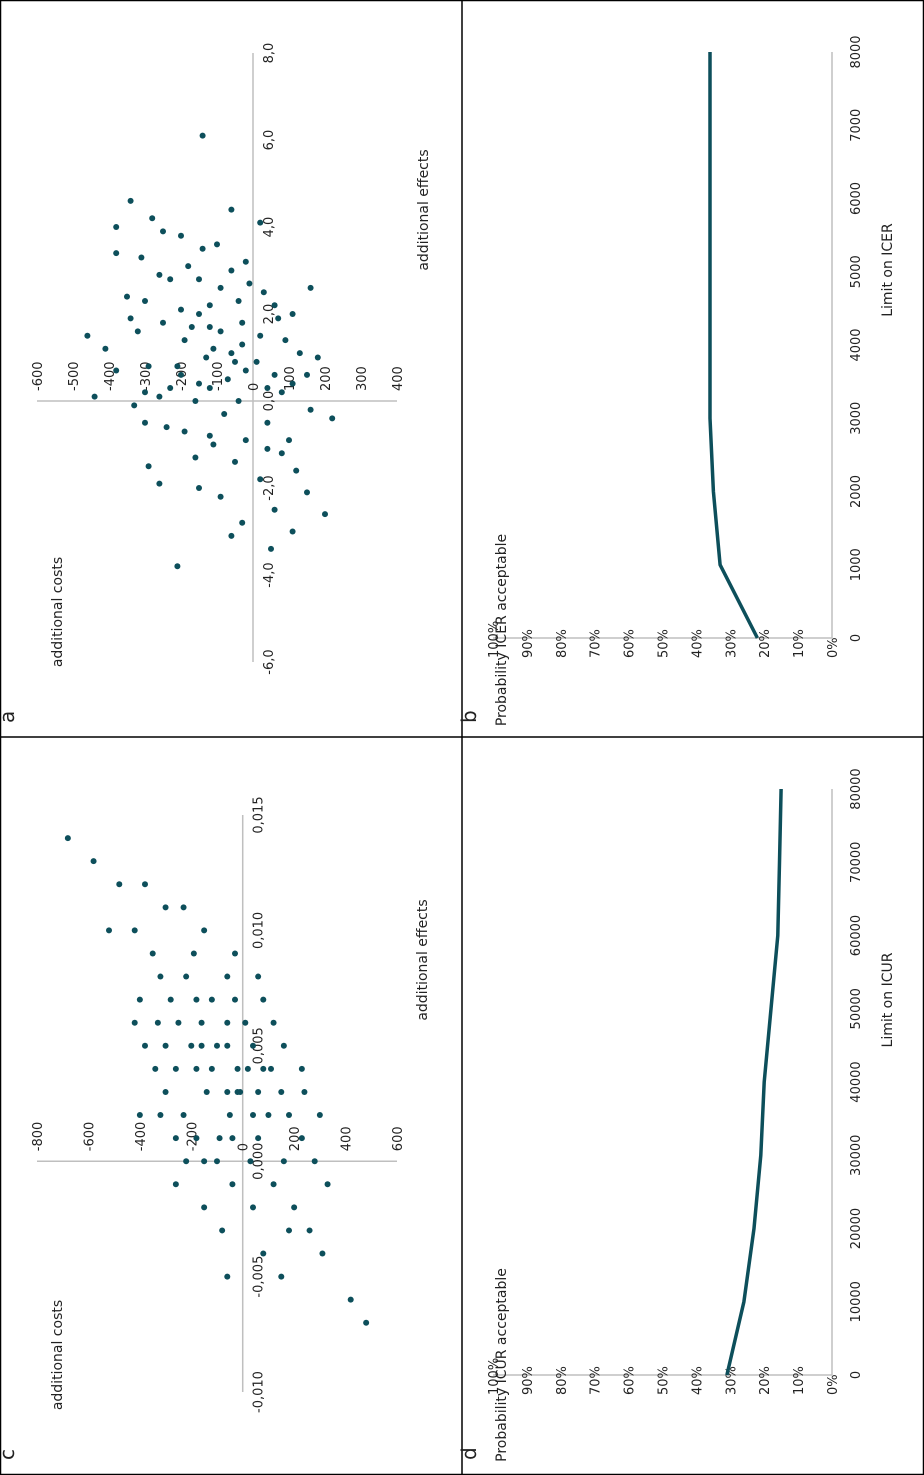 This screenshot has width=924, height=1475. What do you see at coordinates (146, 376) in the screenshot?
I see `y-tick-label: -300` at bounding box center [146, 376].